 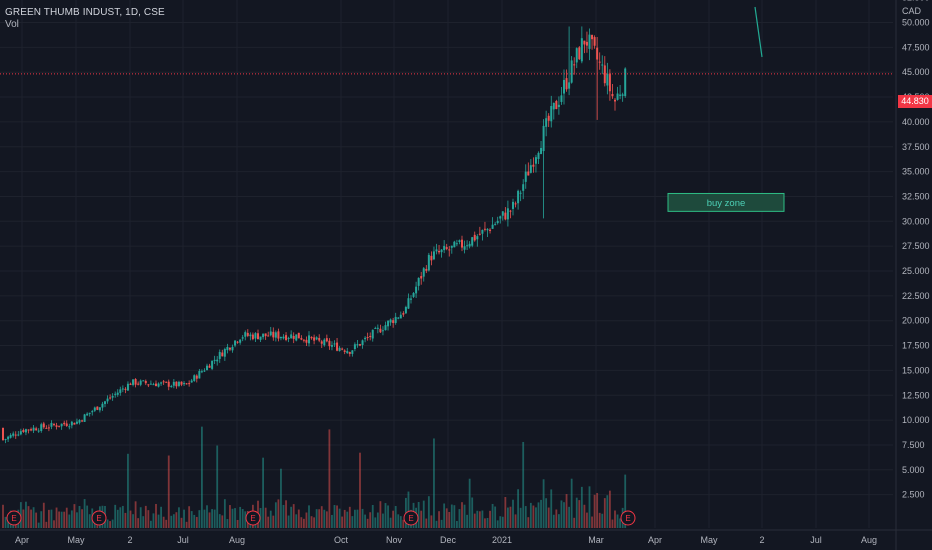 I want to click on time-tick-label: Mar, so click(x=596, y=540).